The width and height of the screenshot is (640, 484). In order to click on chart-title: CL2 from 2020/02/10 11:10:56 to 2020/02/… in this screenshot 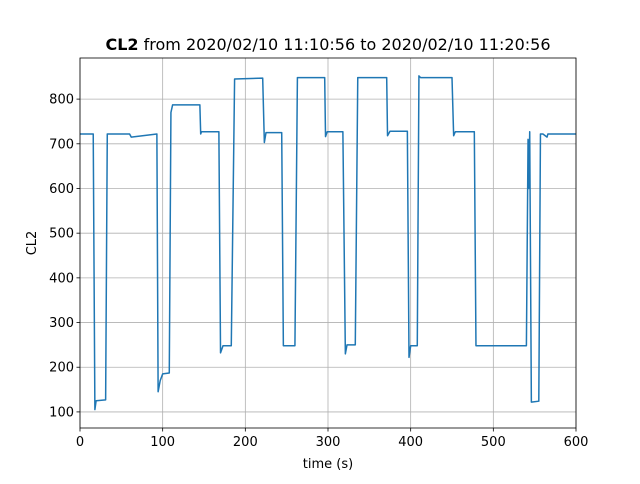, I will do `click(327, 44)`.